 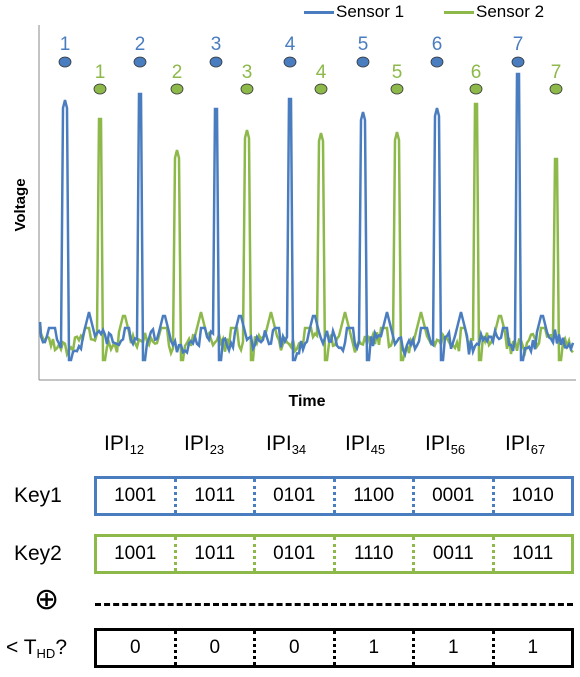 I want to click on key2-label: Key2, so click(x=38, y=553).